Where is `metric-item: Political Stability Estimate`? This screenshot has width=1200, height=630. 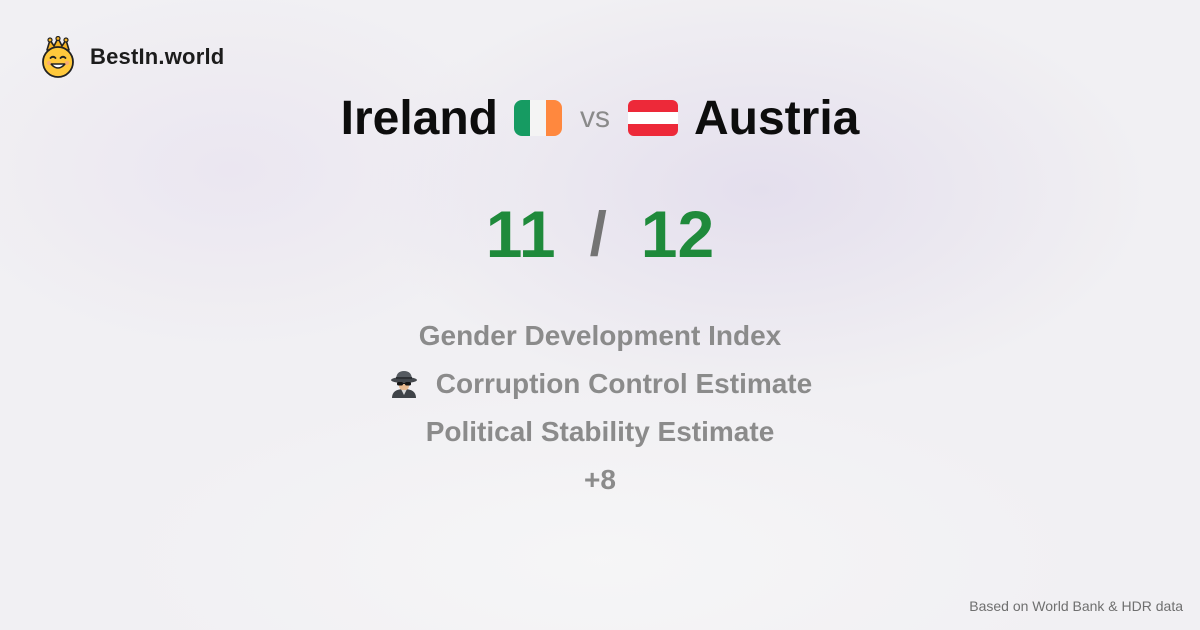 metric-item: Political Stability Estimate is located at coordinates (600, 432).